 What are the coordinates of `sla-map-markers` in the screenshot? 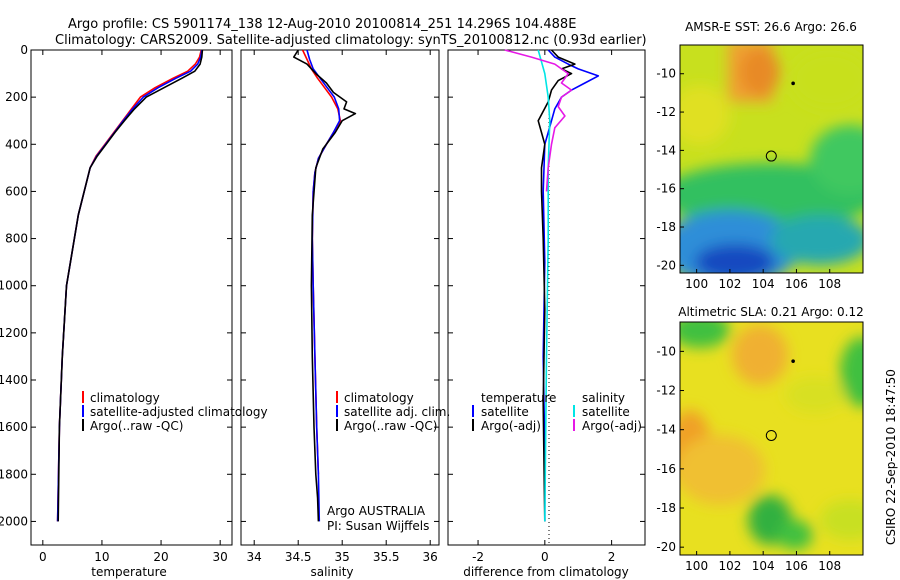 It's located at (780, 400).